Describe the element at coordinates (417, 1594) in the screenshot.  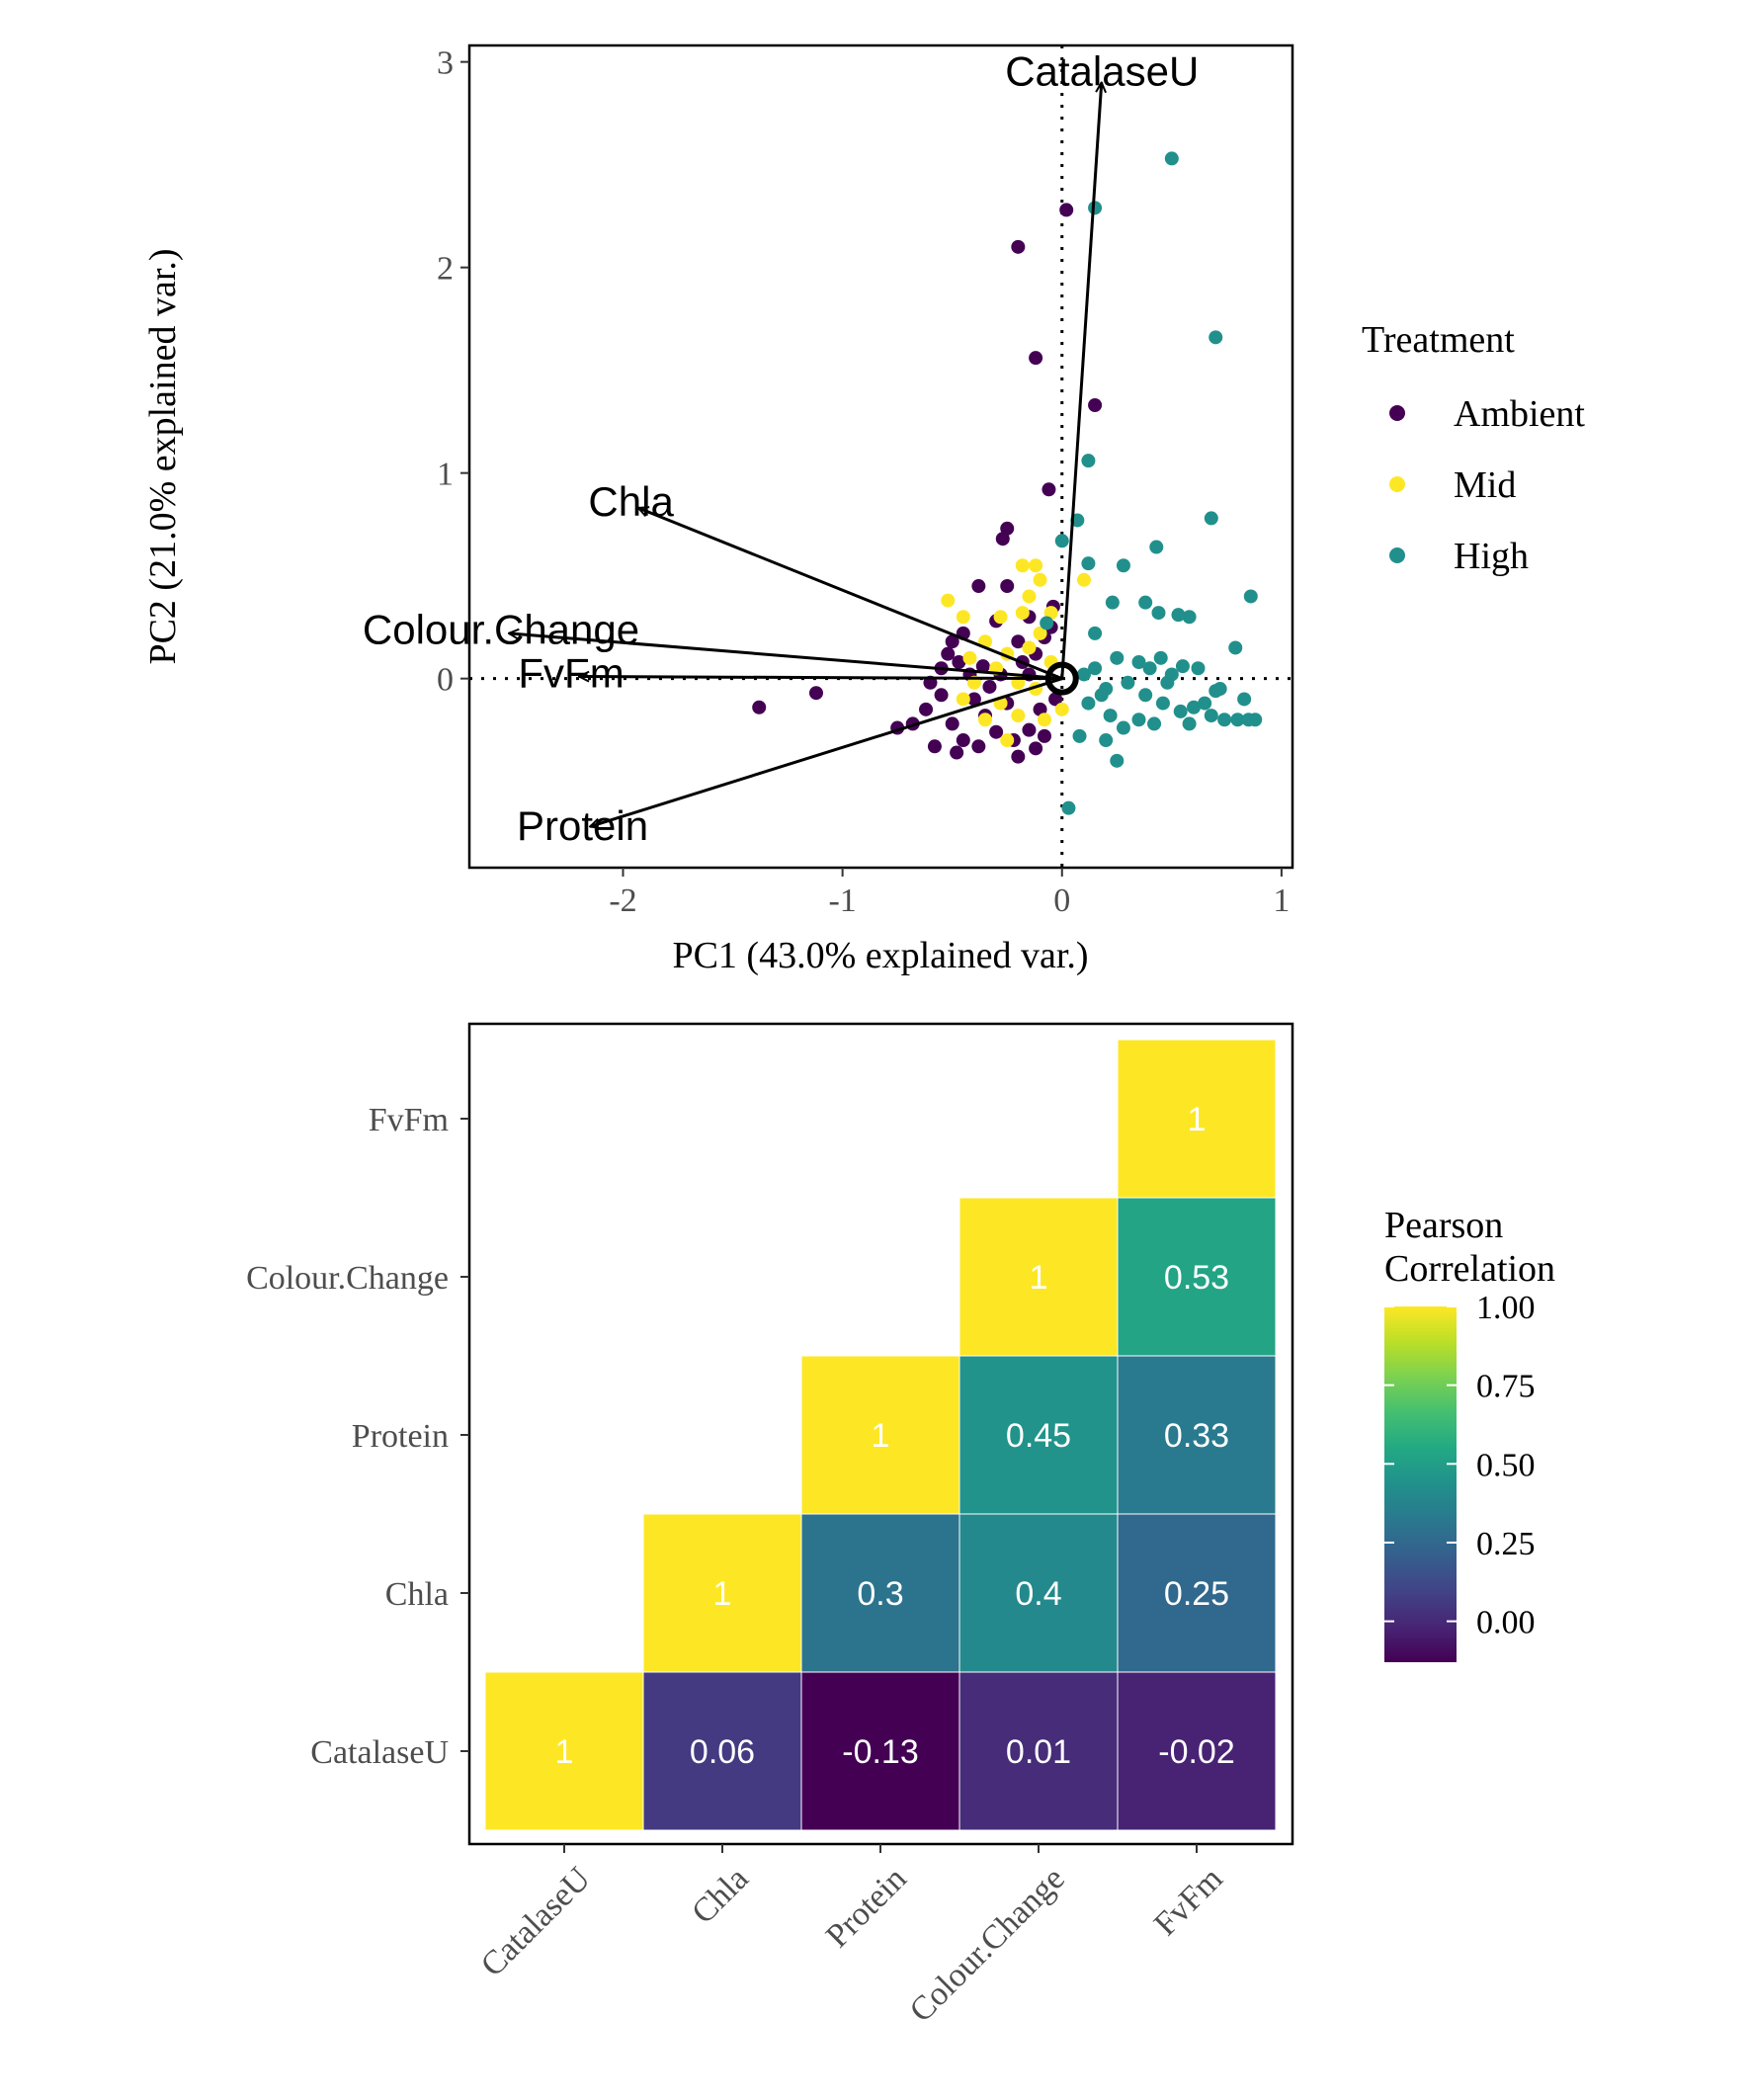
I see `heatmap-y-label-chla: Chla` at that location.